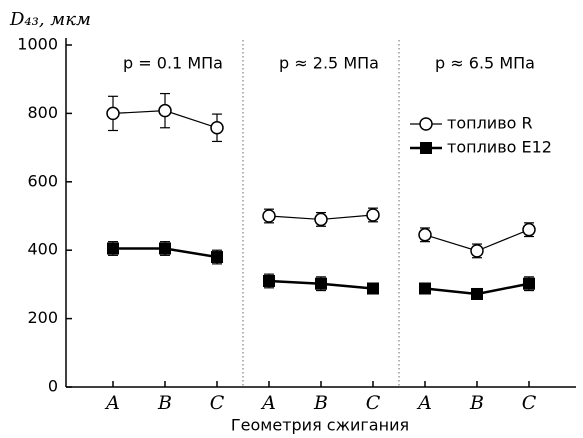 Image resolution: width=583 pixels, height=438 pixels. Describe the element at coordinates (490, 123) in the screenshot. I see `legend-label: топливо R` at that location.